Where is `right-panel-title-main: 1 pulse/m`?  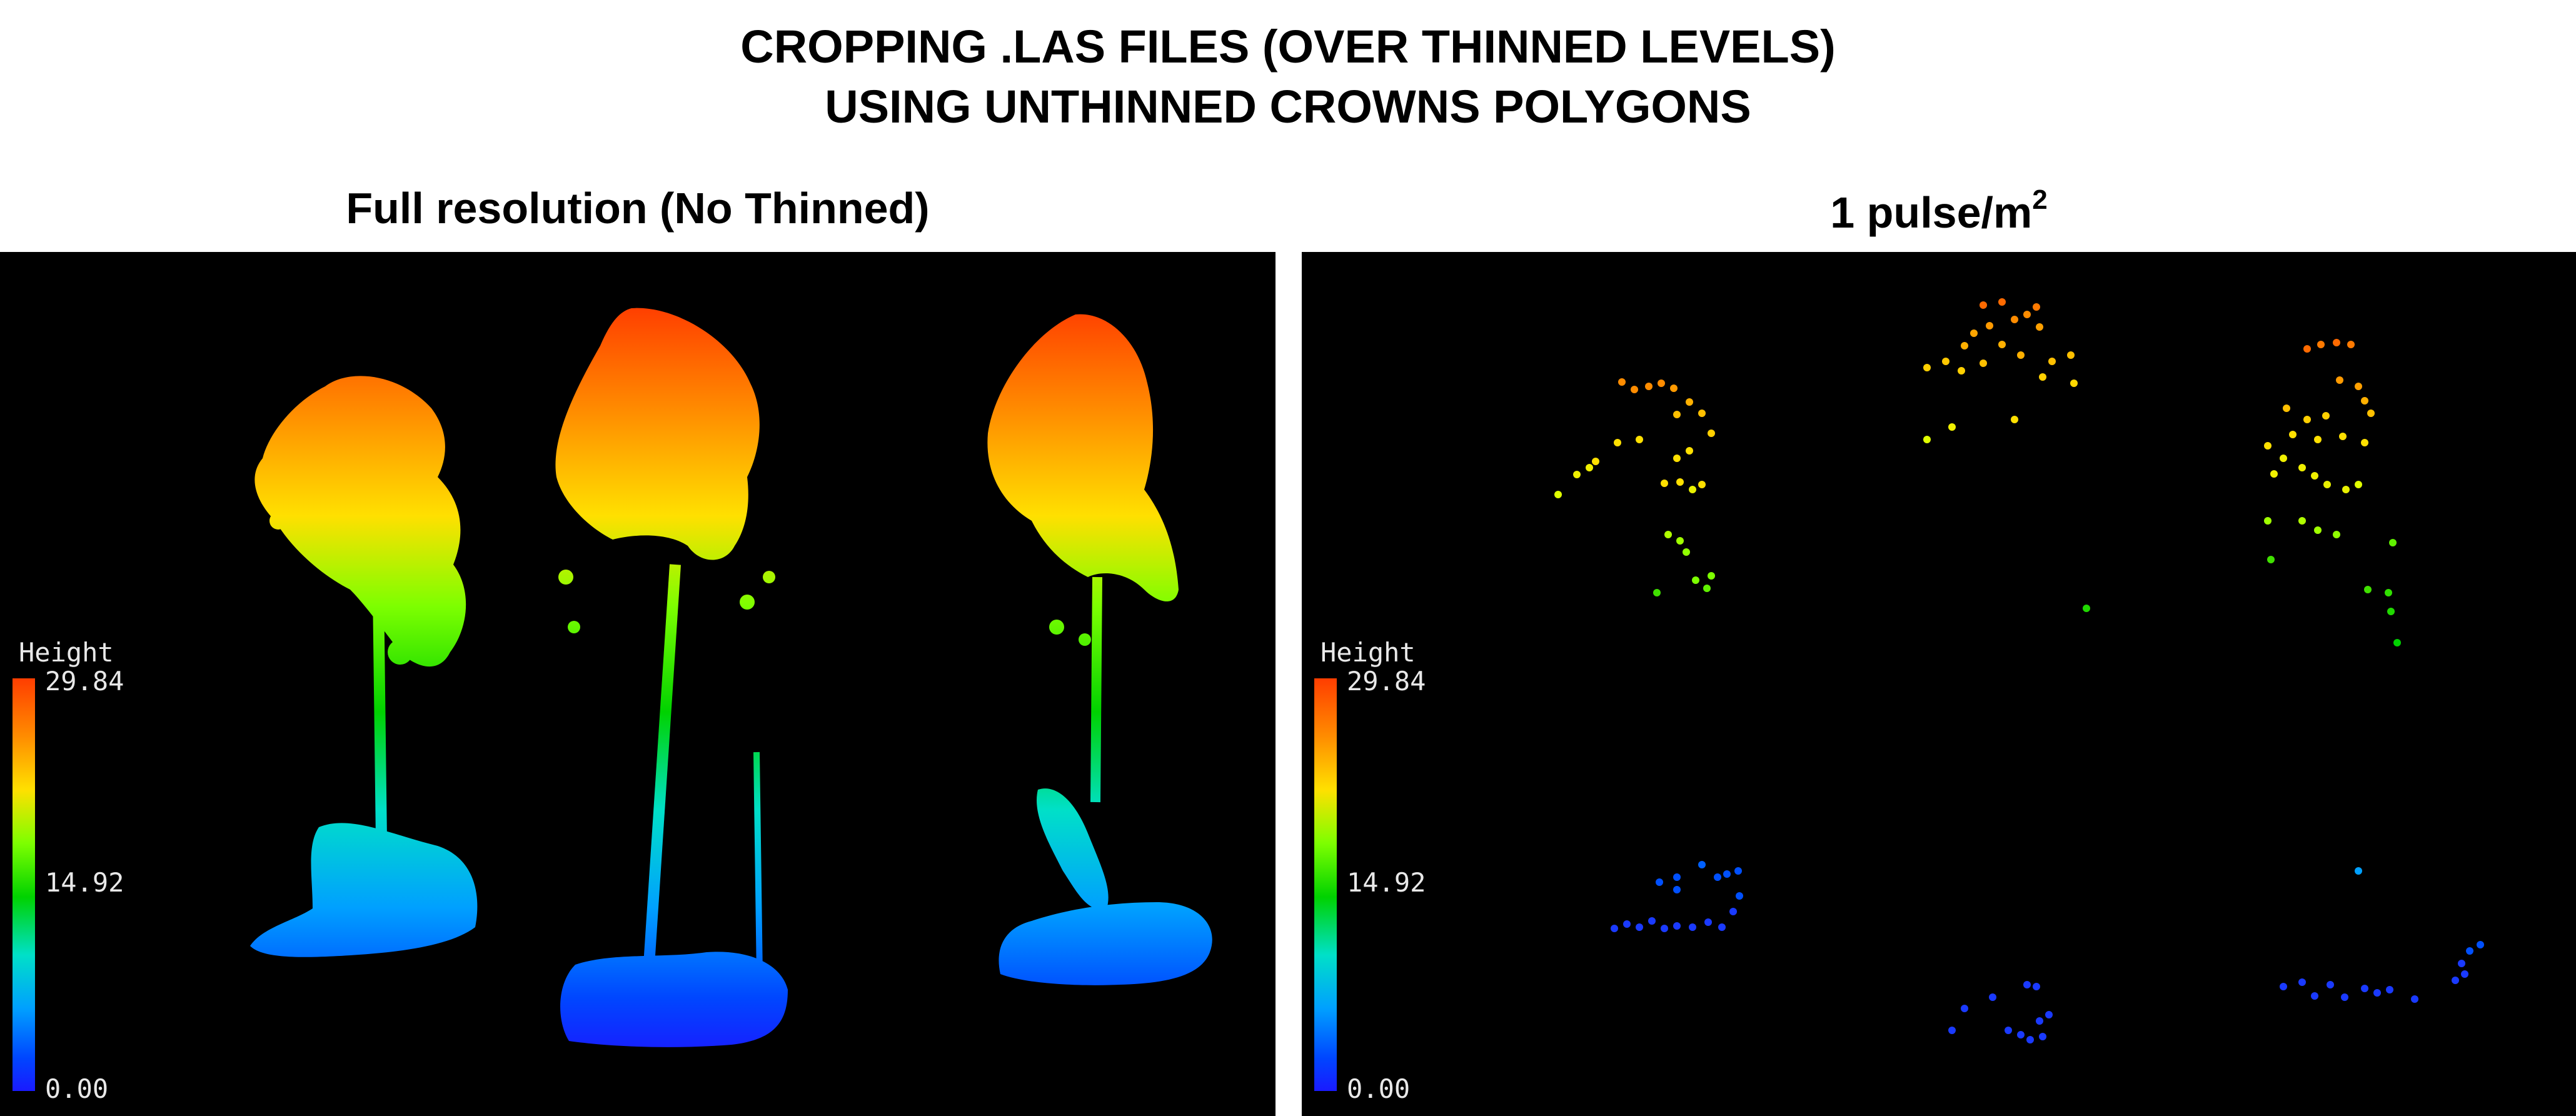
right-panel-title-main: 1 pulse/m is located at coordinates (1931, 212).